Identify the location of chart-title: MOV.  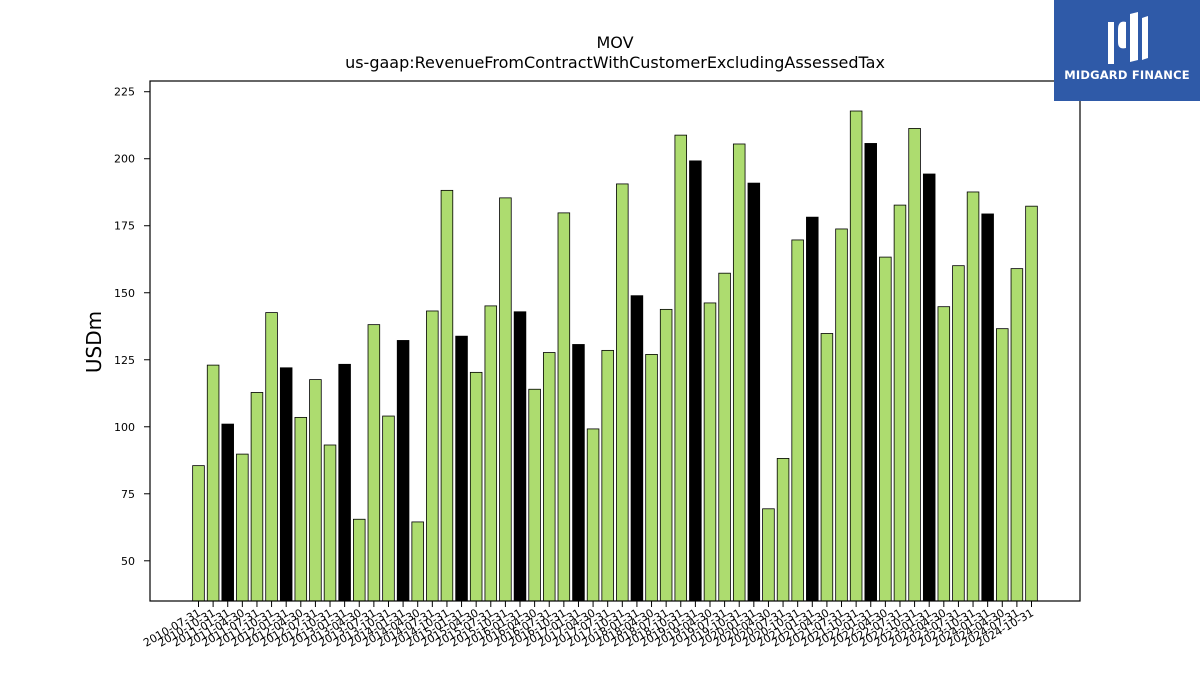
(614, 42).